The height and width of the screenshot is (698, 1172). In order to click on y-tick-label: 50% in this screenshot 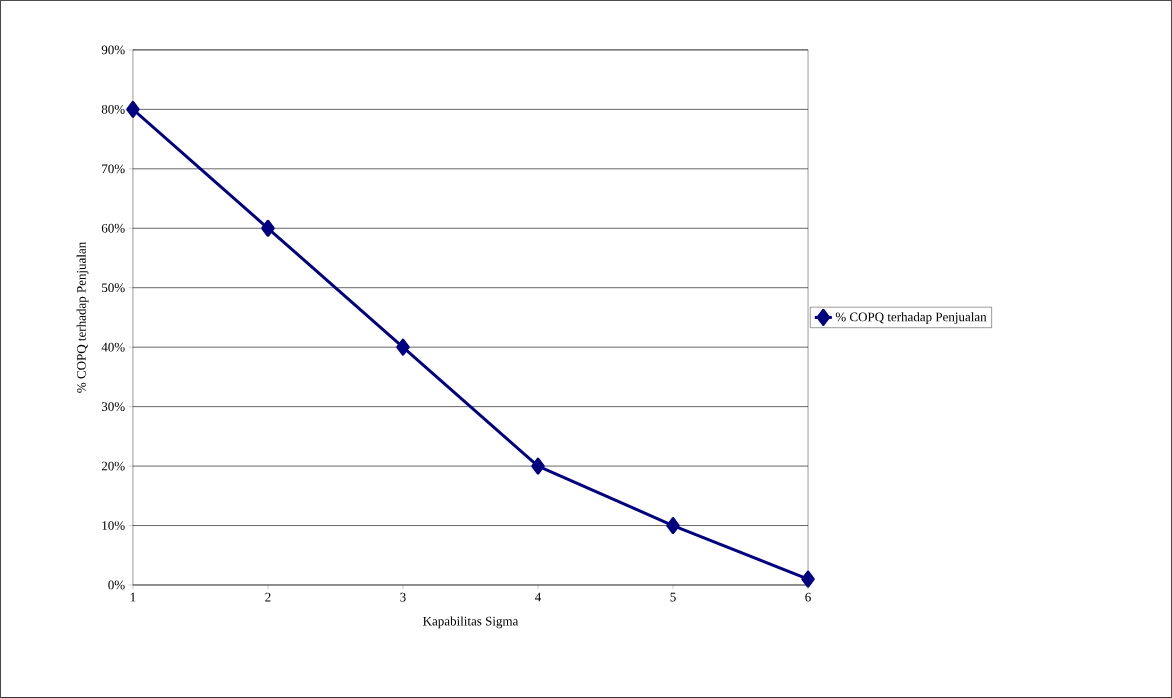, I will do `click(113, 288)`.